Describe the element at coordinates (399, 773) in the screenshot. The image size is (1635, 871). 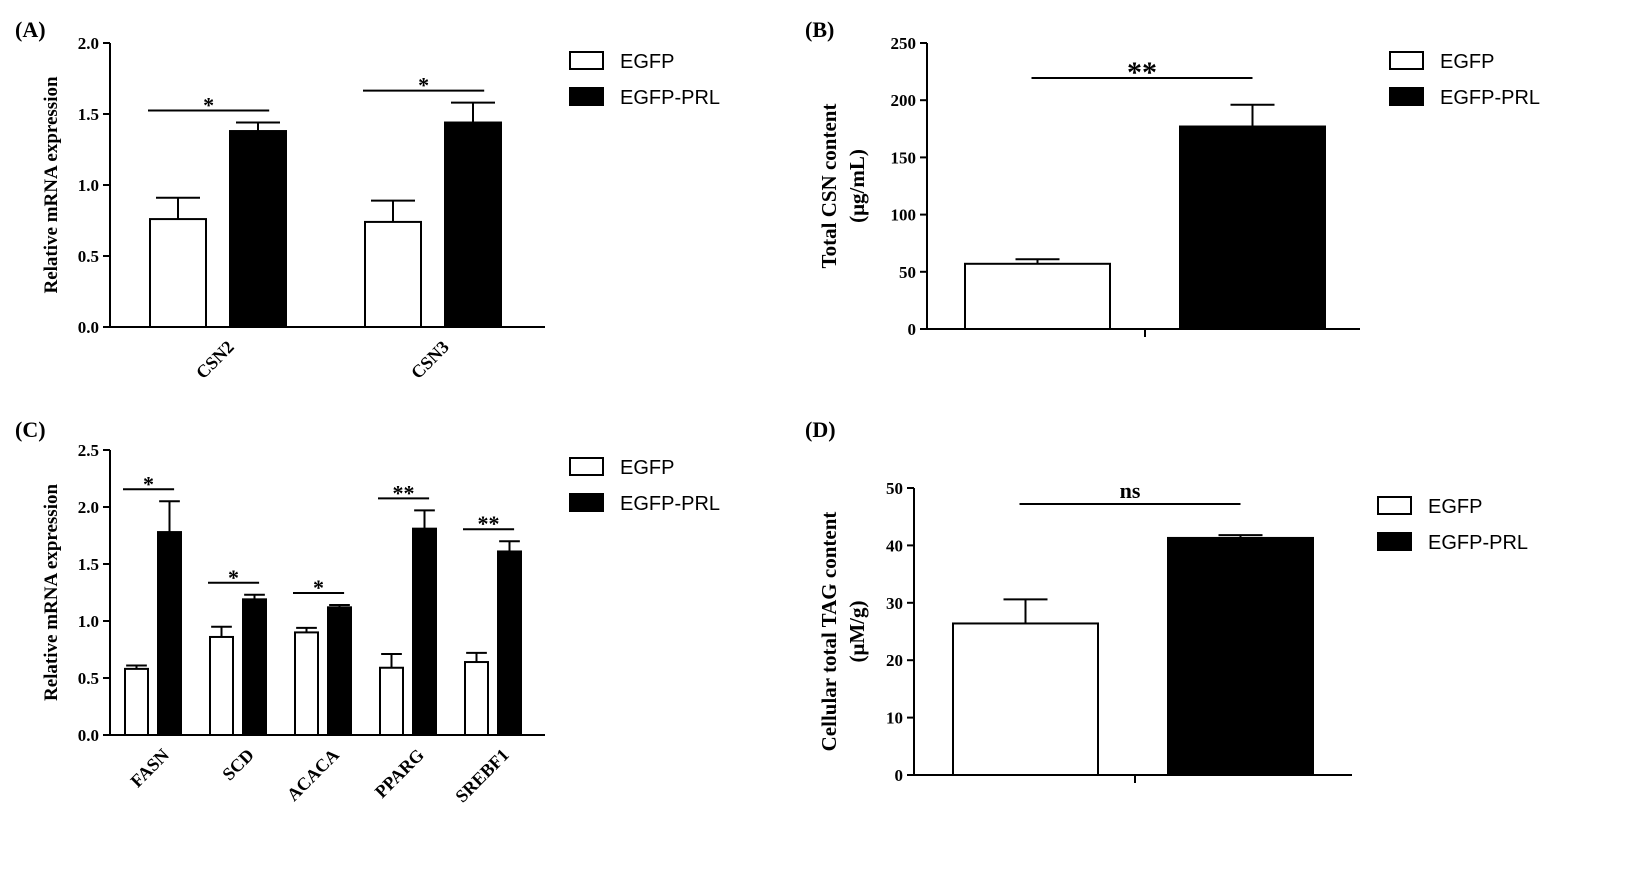
I see `x-tick-label: PPARG` at that location.